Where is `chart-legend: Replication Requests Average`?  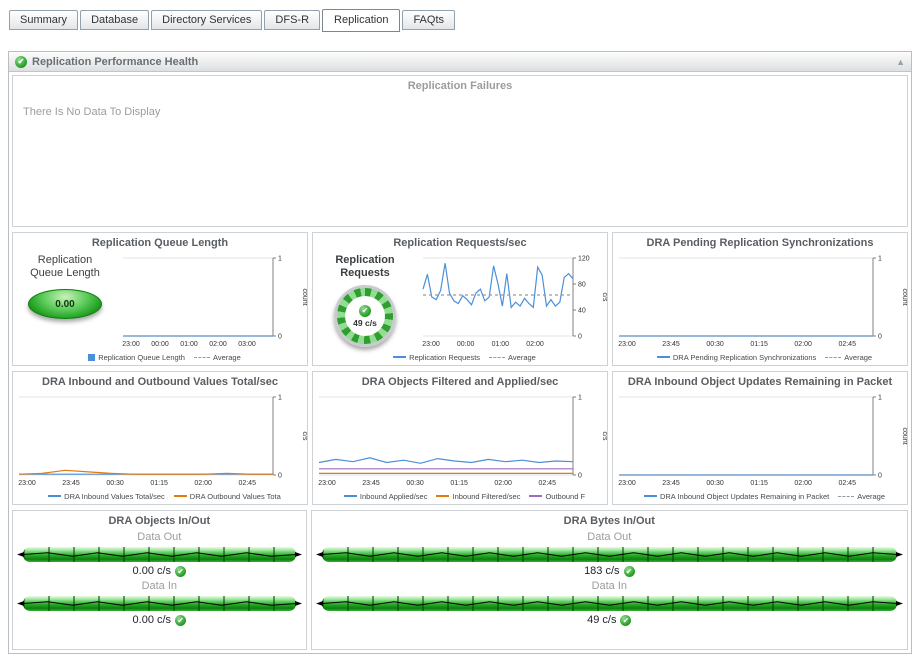
chart-legend: Replication Requests Average is located at coordinates (460, 357).